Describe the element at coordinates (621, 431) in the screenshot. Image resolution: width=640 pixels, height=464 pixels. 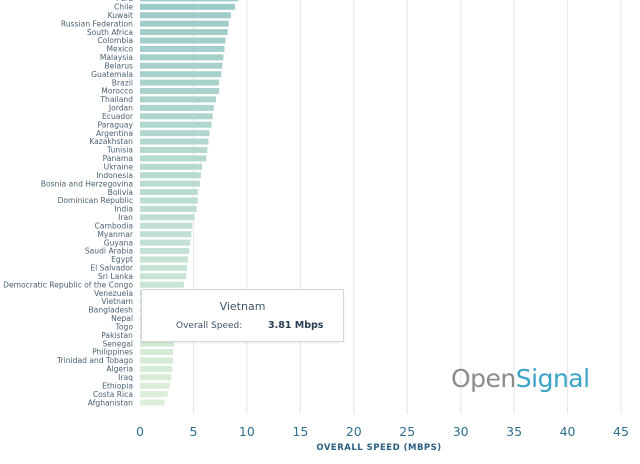
I see `x-tick-label: 45` at that location.